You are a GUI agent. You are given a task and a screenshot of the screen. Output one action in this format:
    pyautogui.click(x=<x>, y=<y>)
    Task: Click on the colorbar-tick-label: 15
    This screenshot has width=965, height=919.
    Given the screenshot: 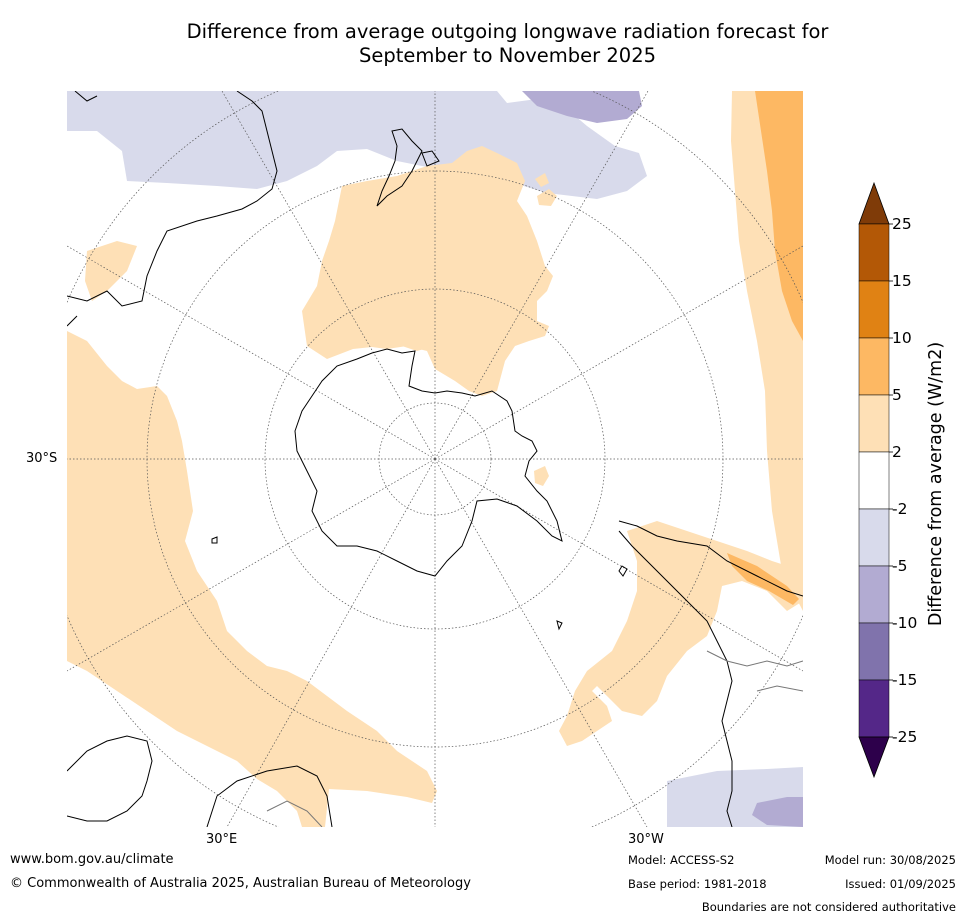 What is the action you would take?
    pyautogui.click(x=902, y=281)
    